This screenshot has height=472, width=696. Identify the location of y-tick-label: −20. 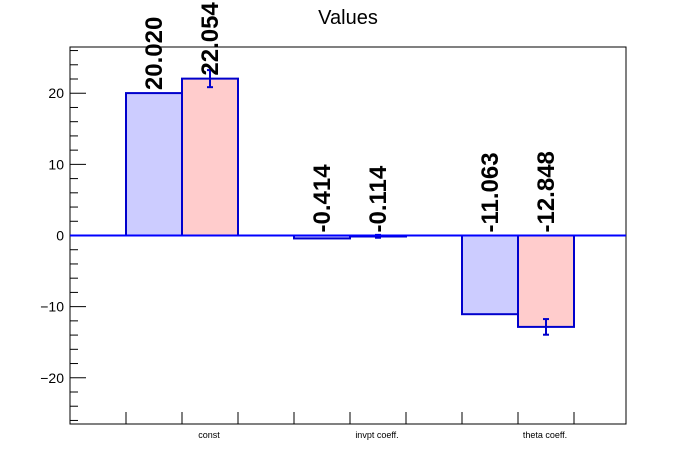
(52, 378).